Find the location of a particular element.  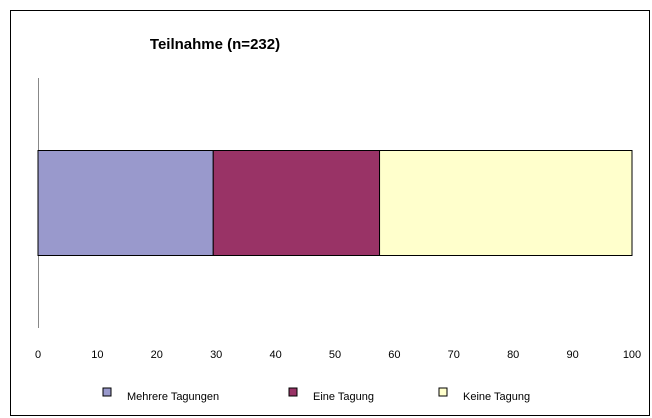

x-tick-label: 100 is located at coordinates (632, 355).